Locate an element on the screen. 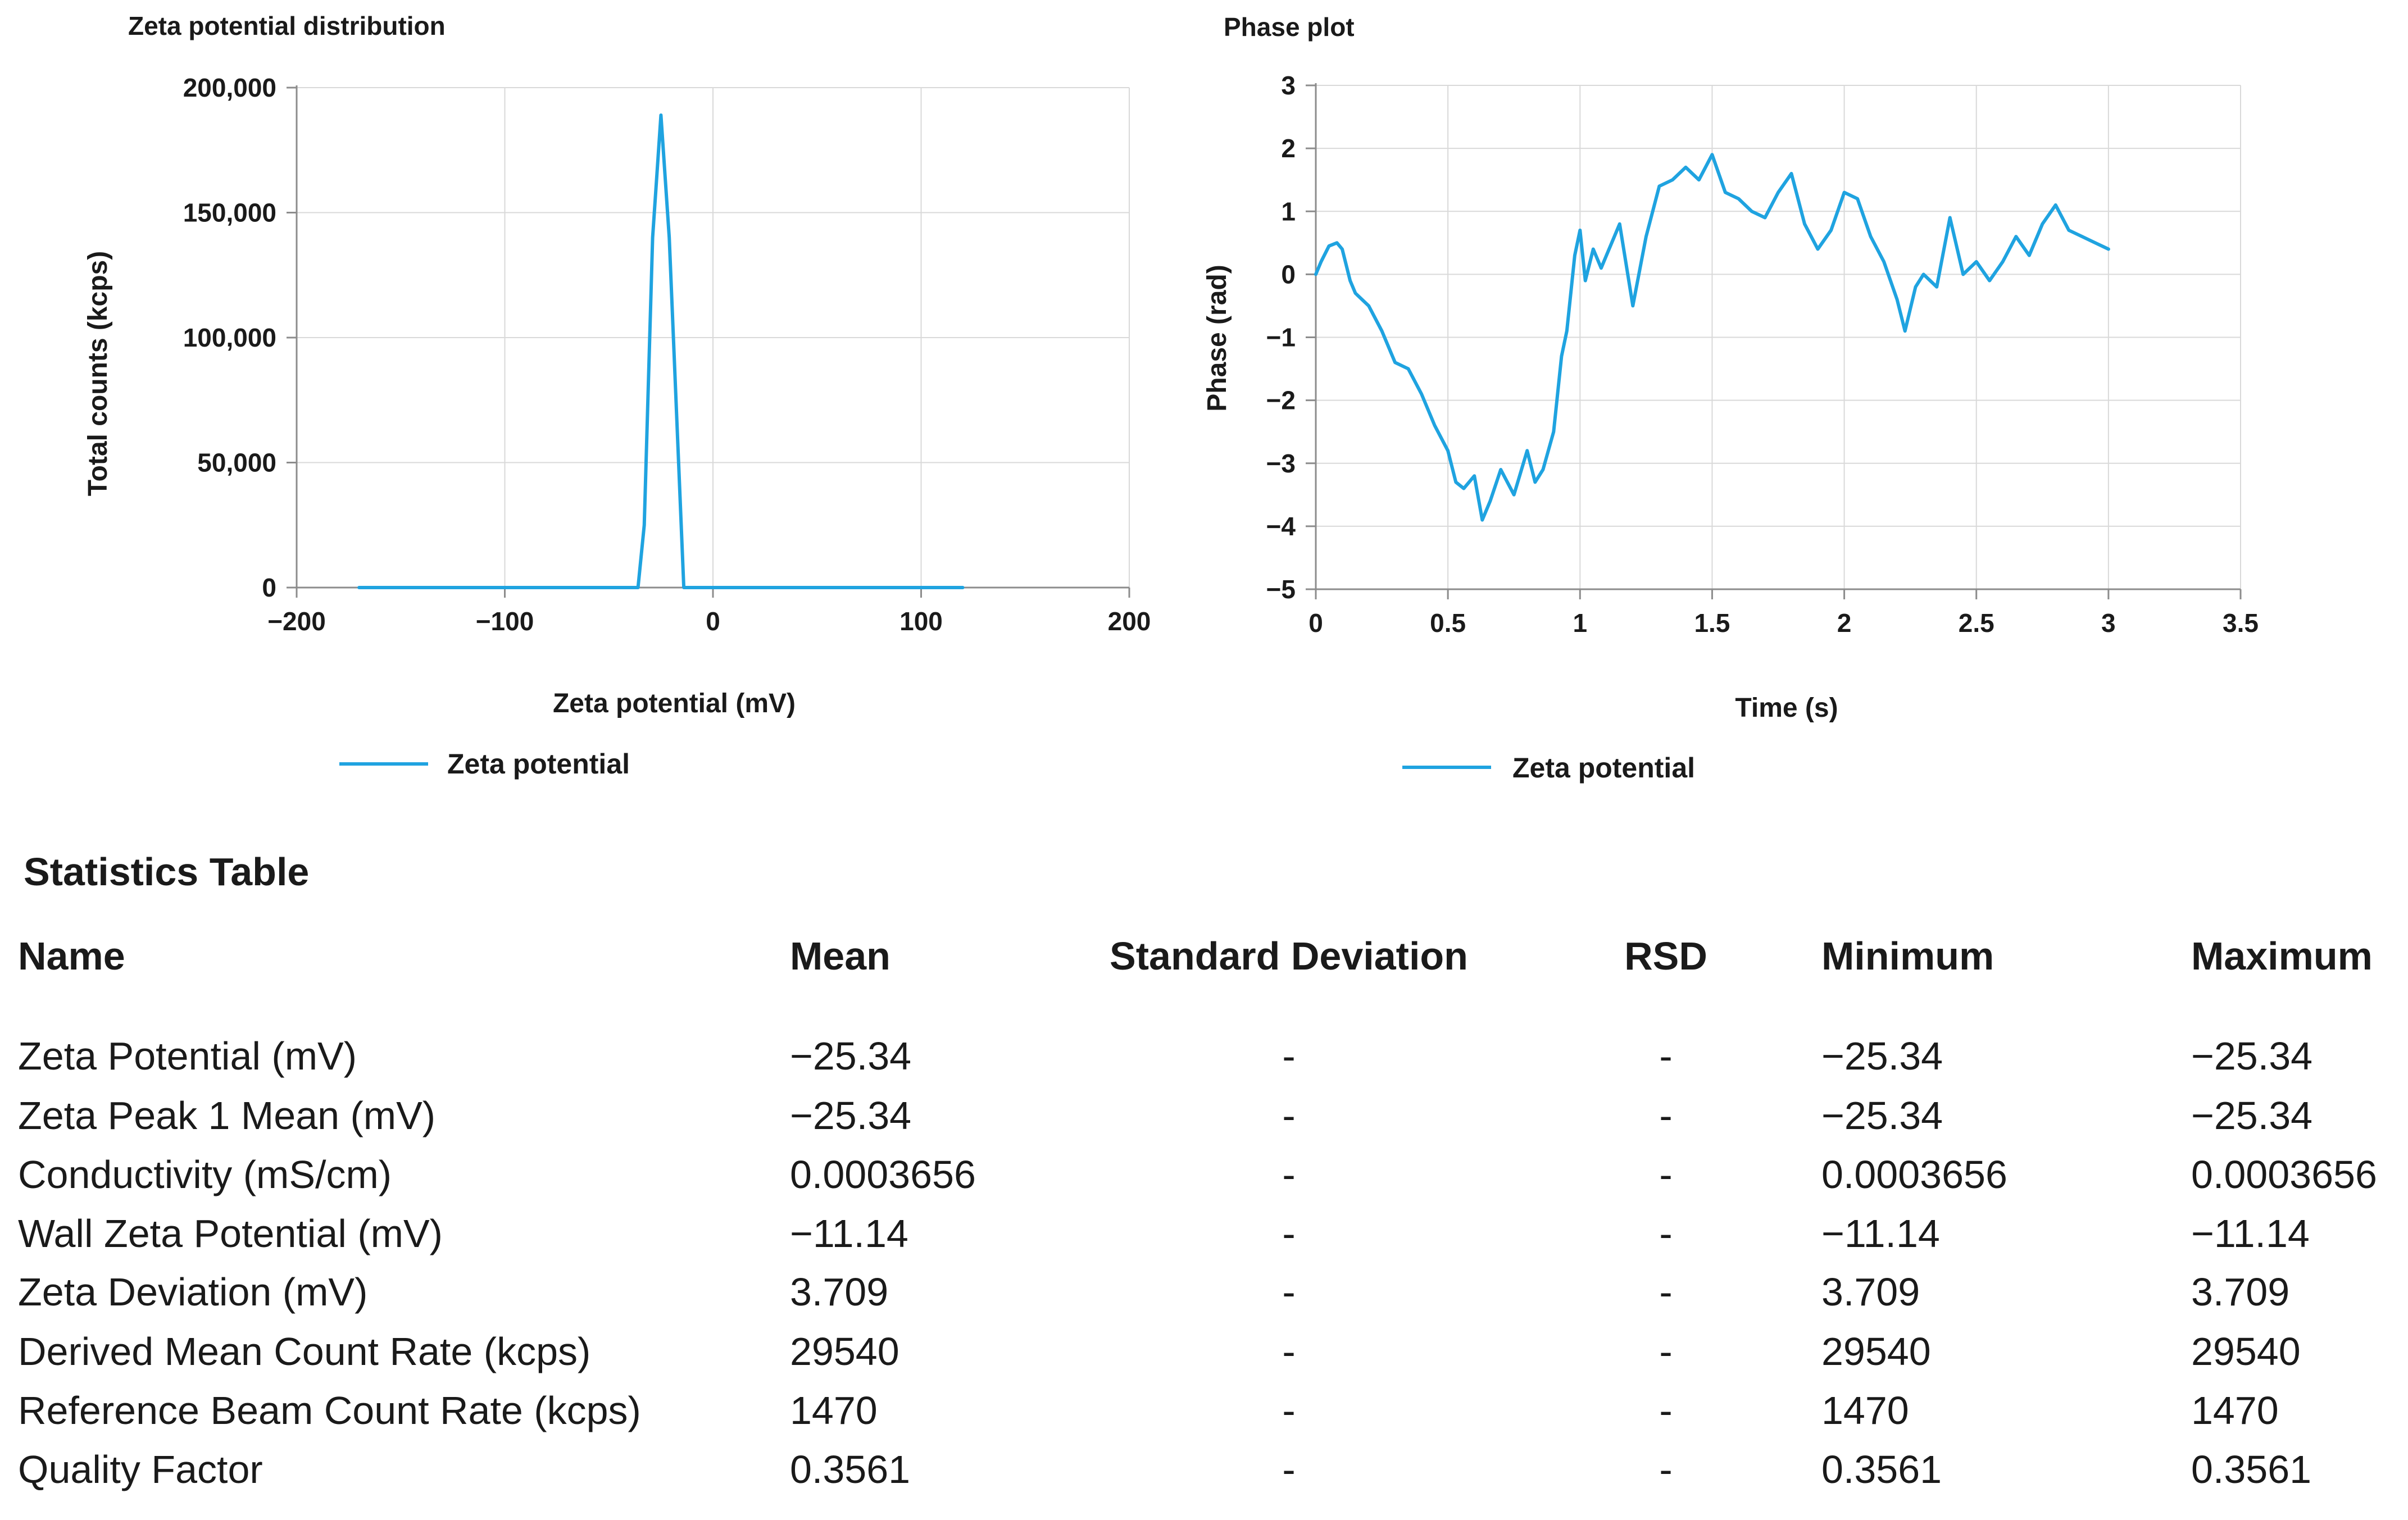 This screenshot has width=2408, height=1520. x-tick-label: 3.5 is located at coordinates (2241, 623).